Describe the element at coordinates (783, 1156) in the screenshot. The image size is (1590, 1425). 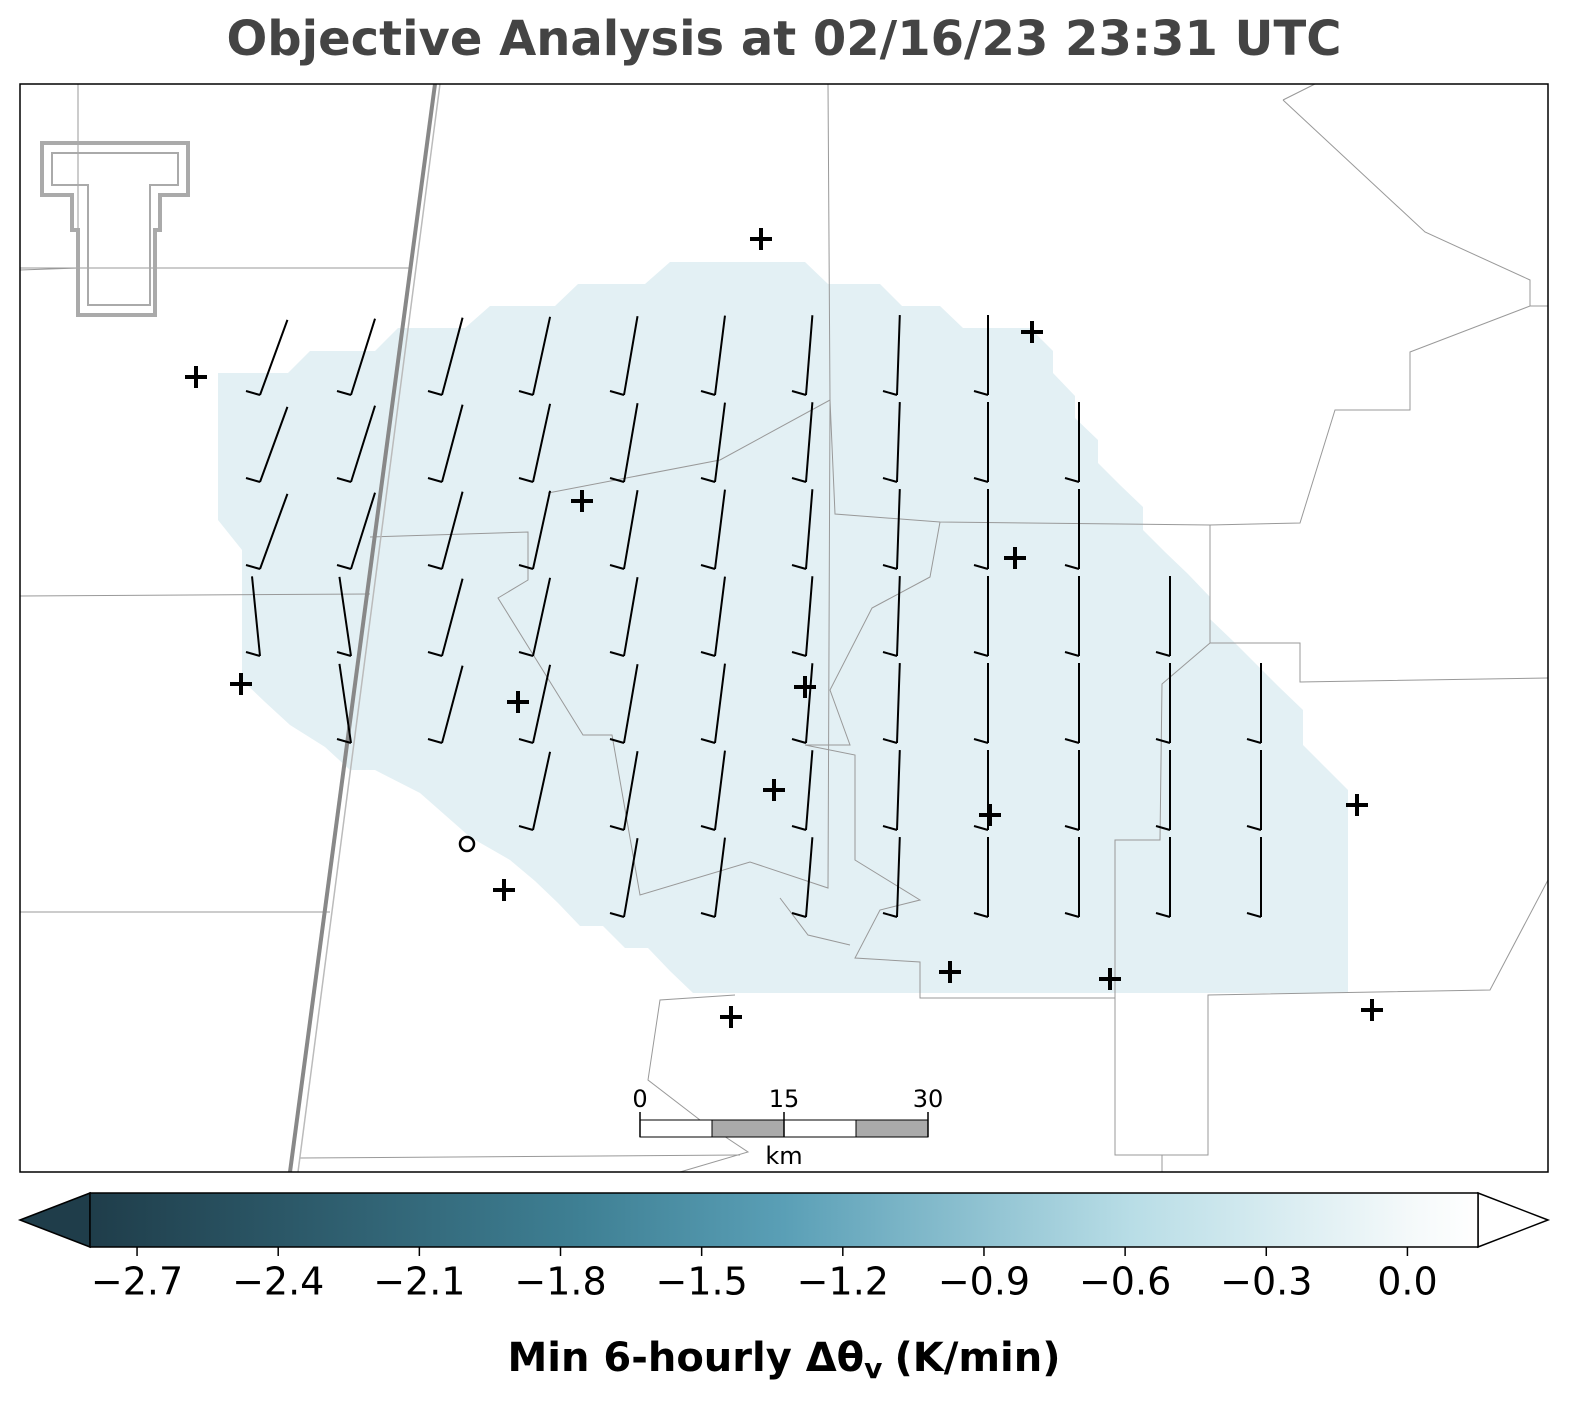
I see `scale-unit: km` at that location.